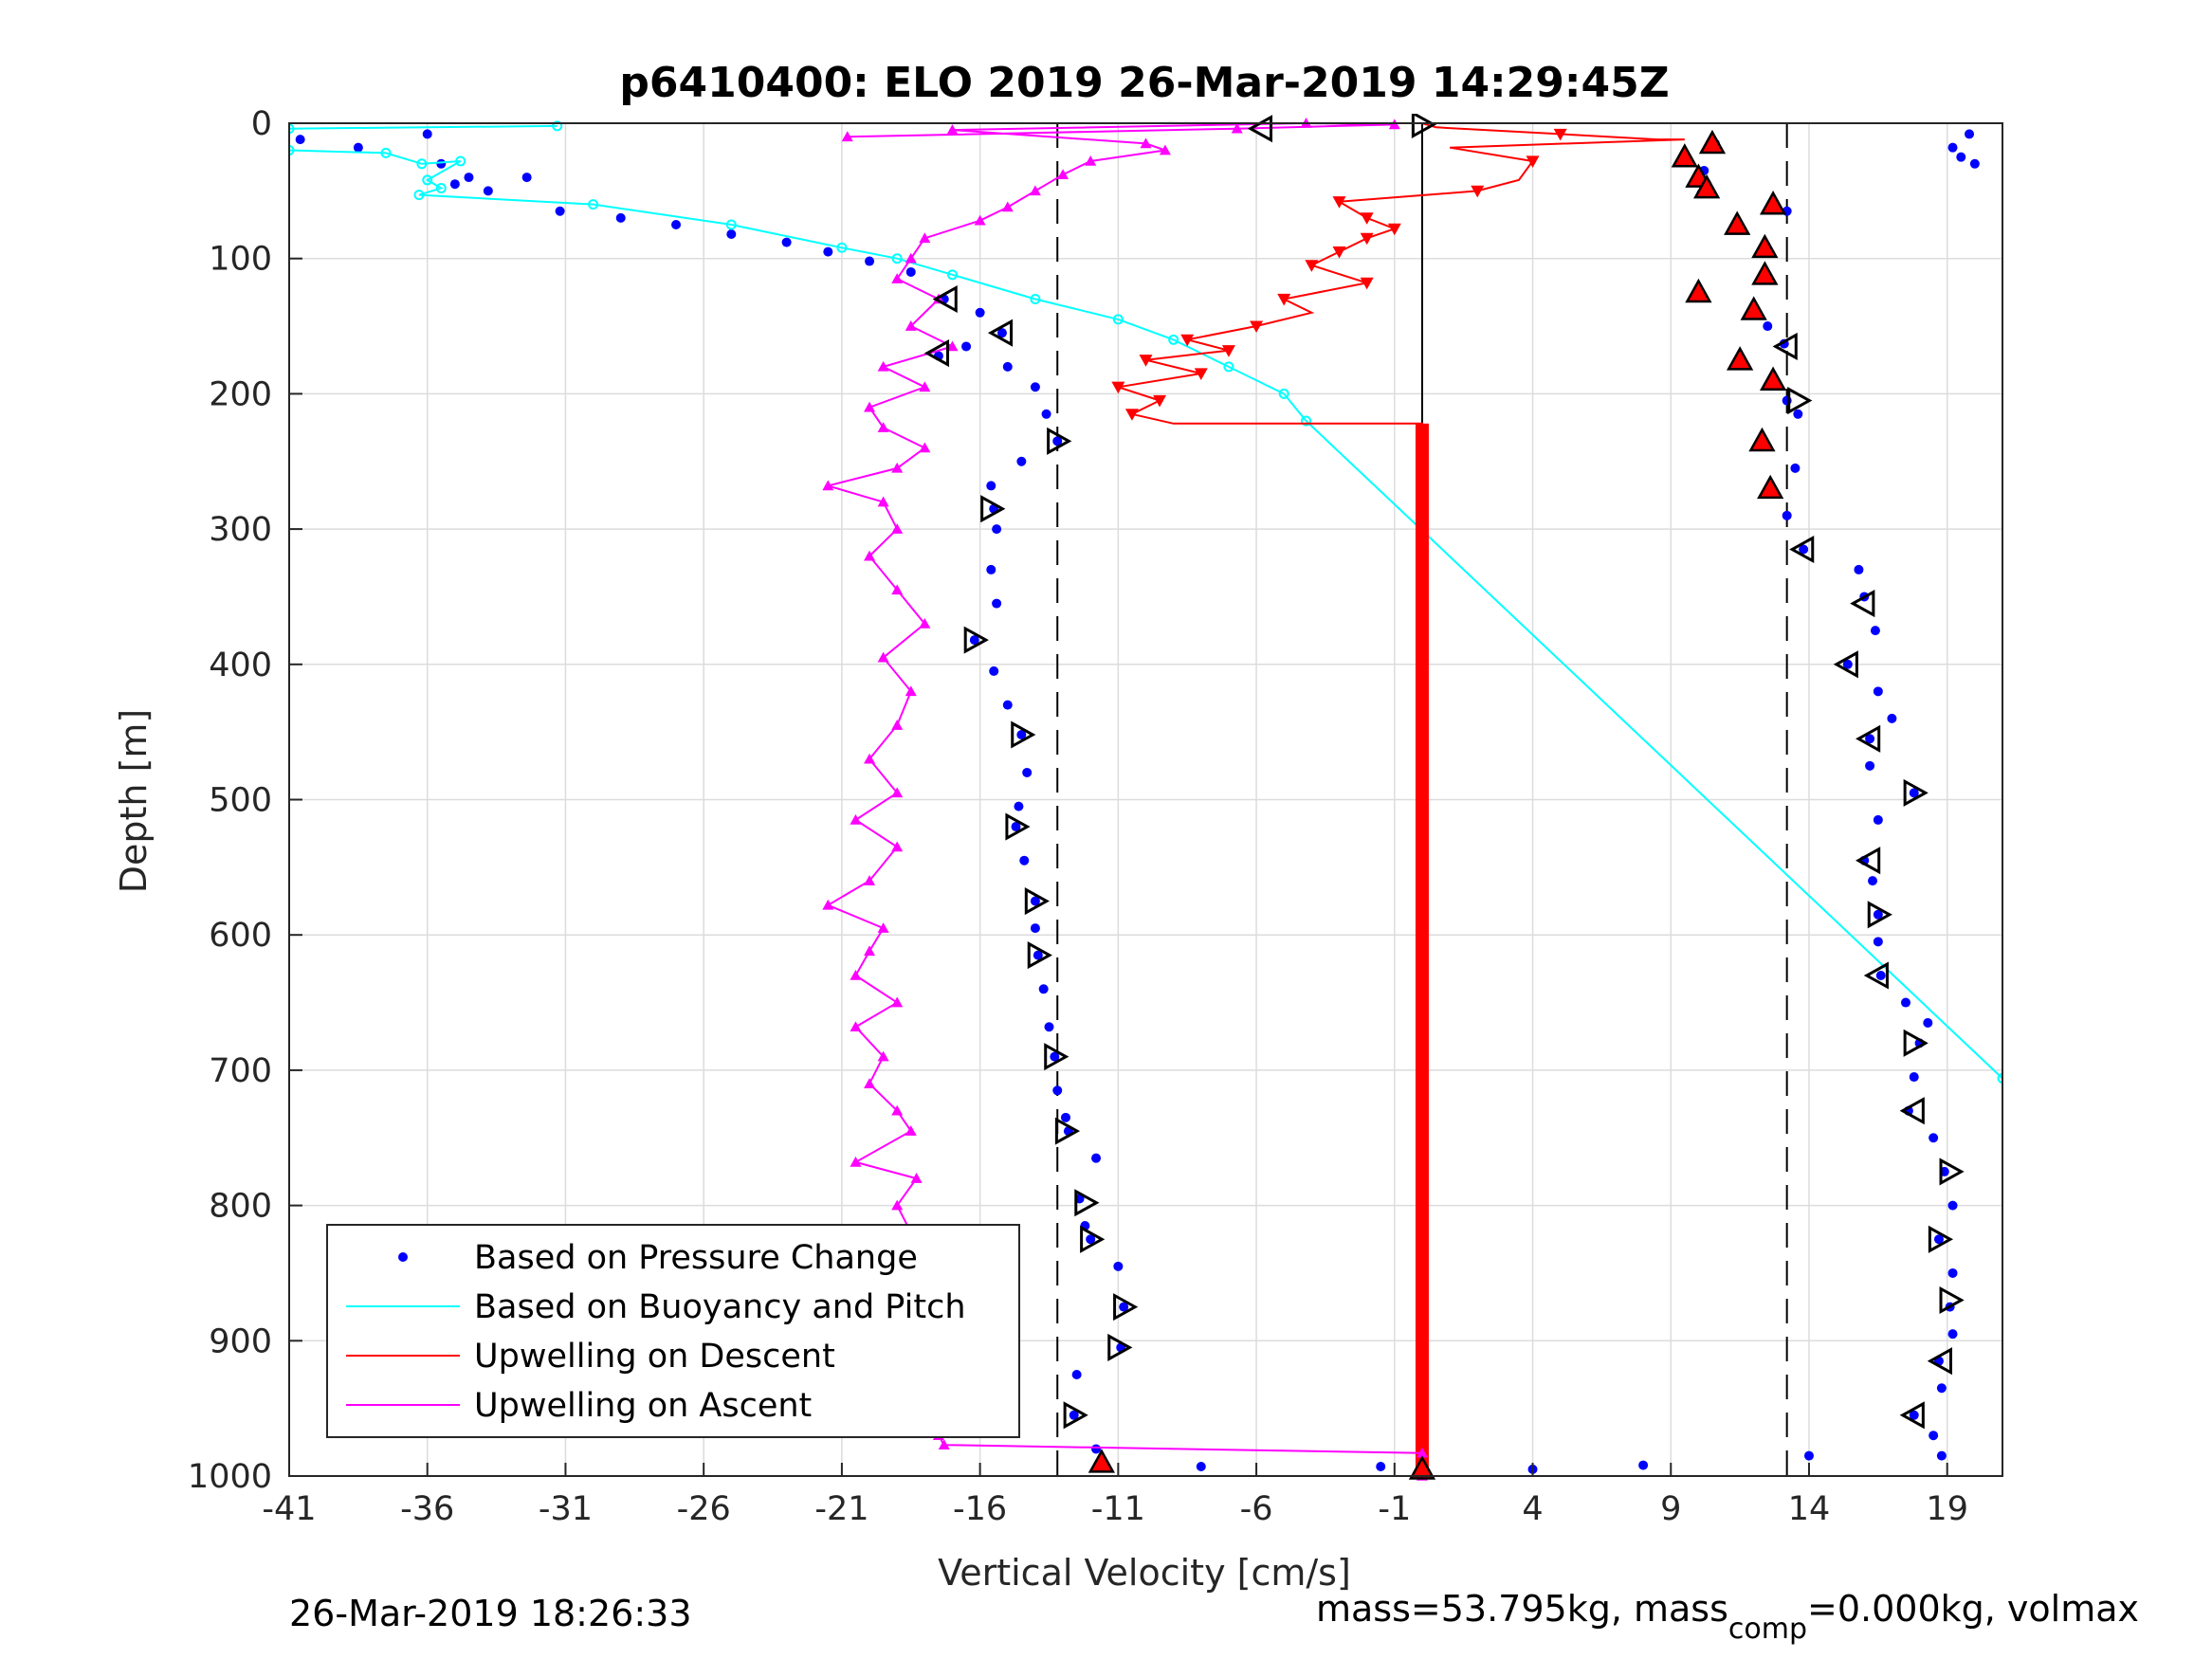  I want to click on x-tick-label: -16, so click(980, 1509).